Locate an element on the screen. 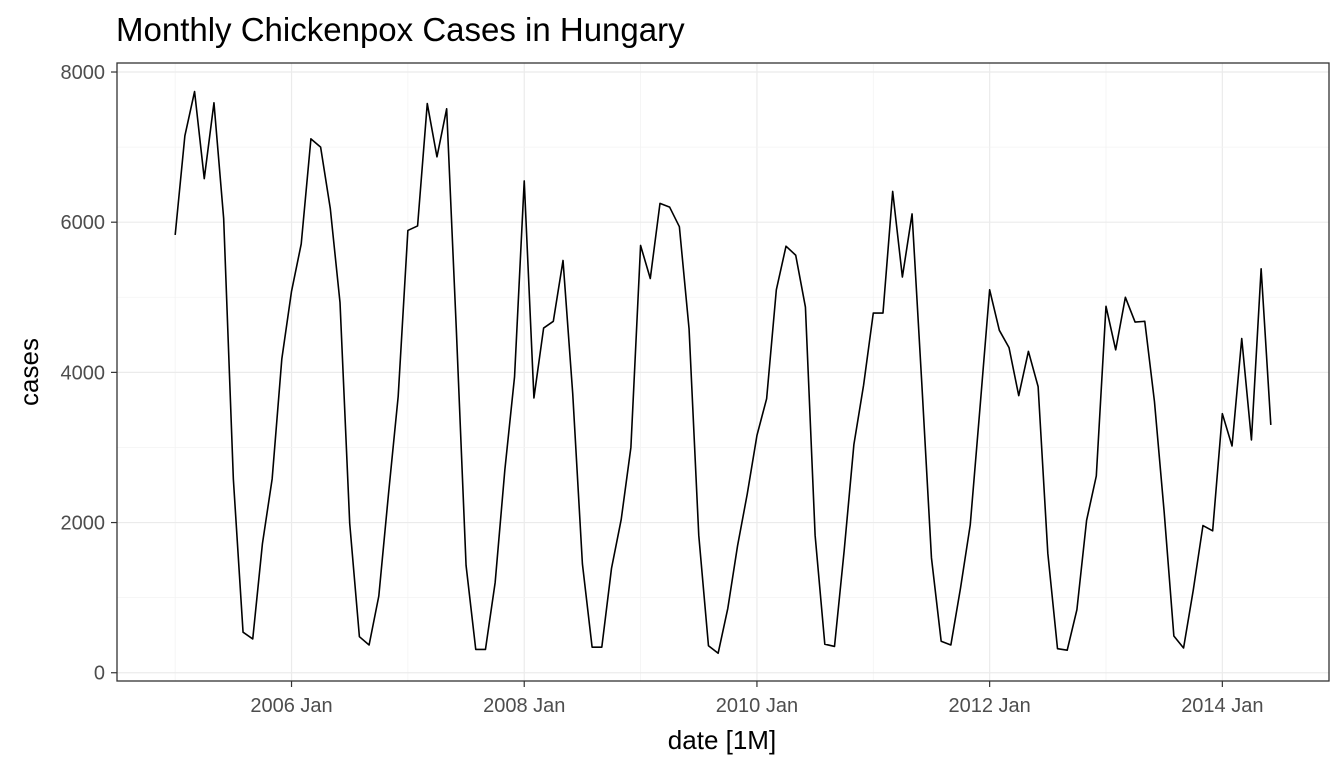 This screenshot has height=768, width=1344. x-tick-label: 2014 Jan is located at coordinates (1222, 706).